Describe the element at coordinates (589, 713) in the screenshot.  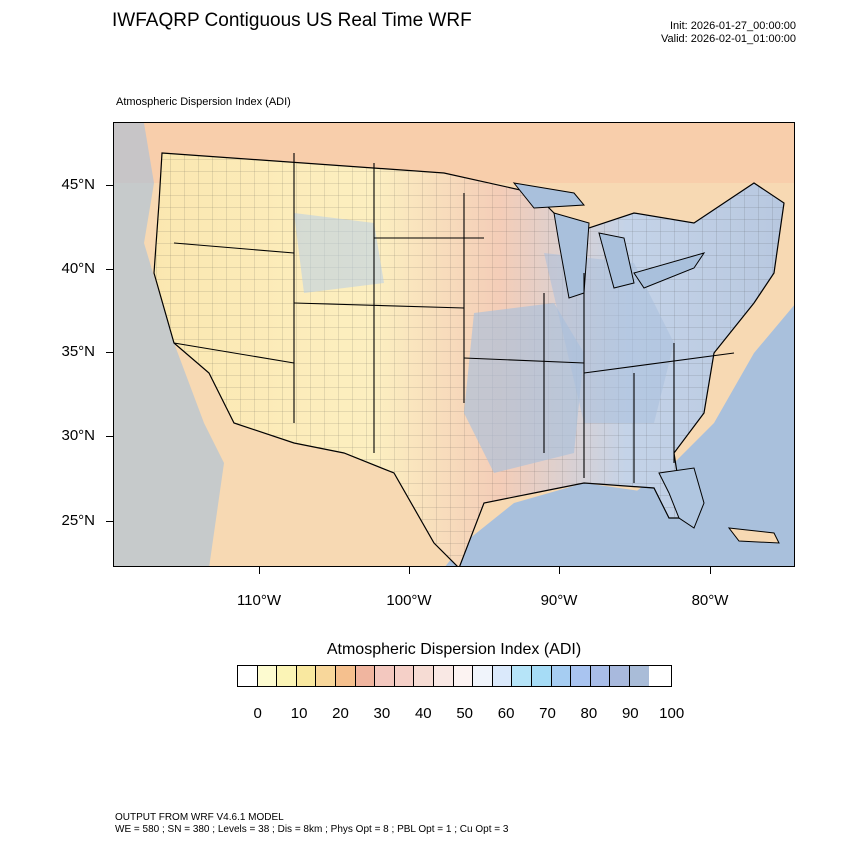
I see `colorbar-label: 80` at that location.